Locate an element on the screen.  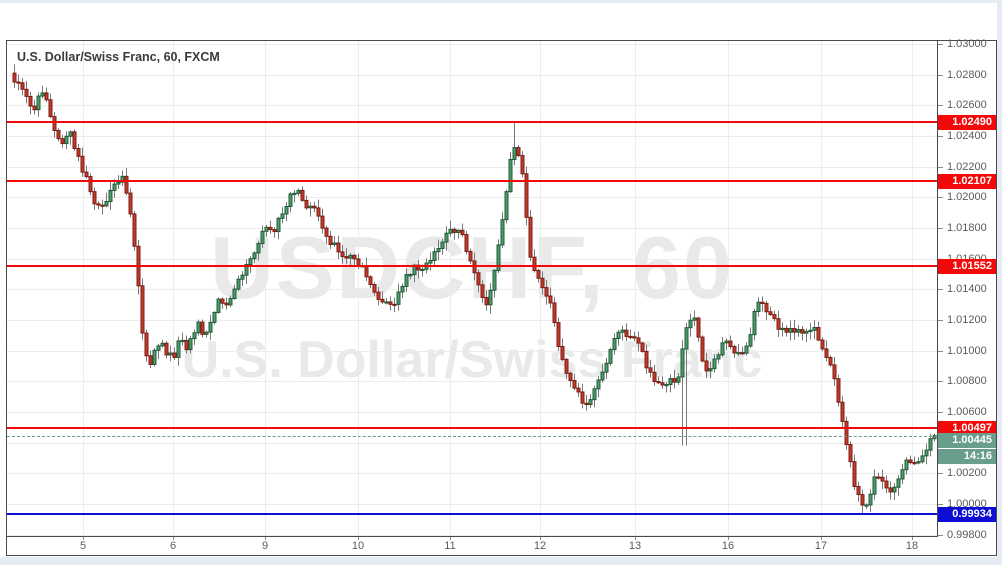
last-time-tag: 14:16 is located at coordinates (967, 456).